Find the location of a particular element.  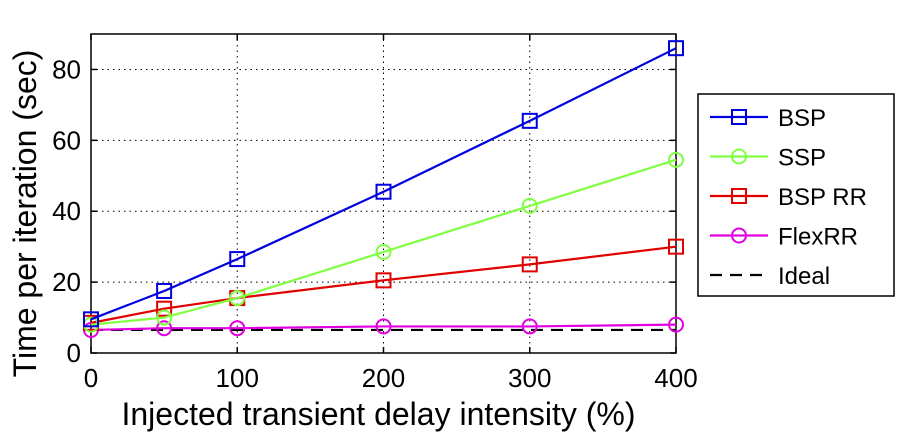

x-tick-label: 200 is located at coordinates (383, 378).